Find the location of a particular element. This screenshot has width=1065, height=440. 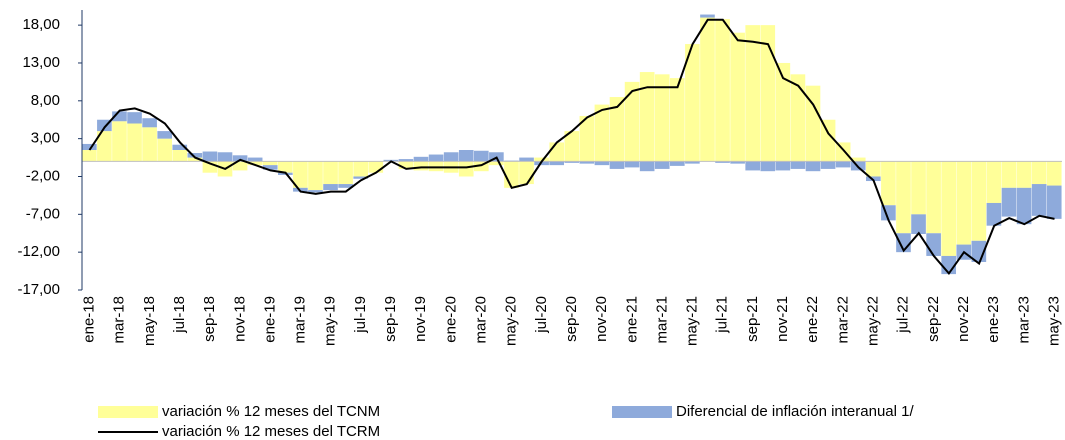

x-tick-label: nov-19 is located at coordinates (420, 319).